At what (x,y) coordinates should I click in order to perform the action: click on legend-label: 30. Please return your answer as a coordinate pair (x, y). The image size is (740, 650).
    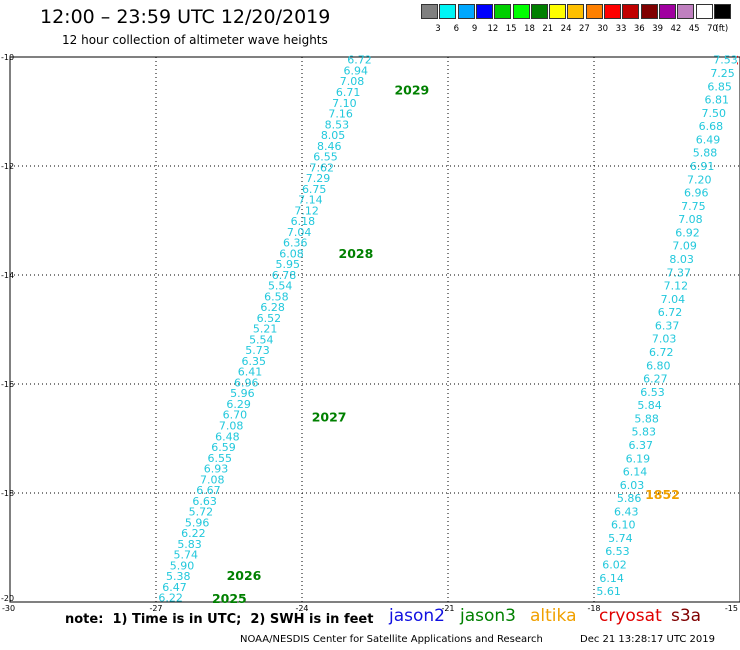
    Looking at the image, I should click on (603, 29).